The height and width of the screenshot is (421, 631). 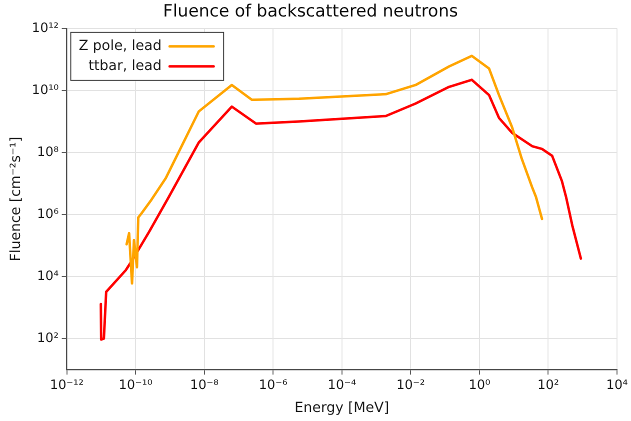 I want to click on x-tick-label: 10⁻¹², so click(x=67, y=385).